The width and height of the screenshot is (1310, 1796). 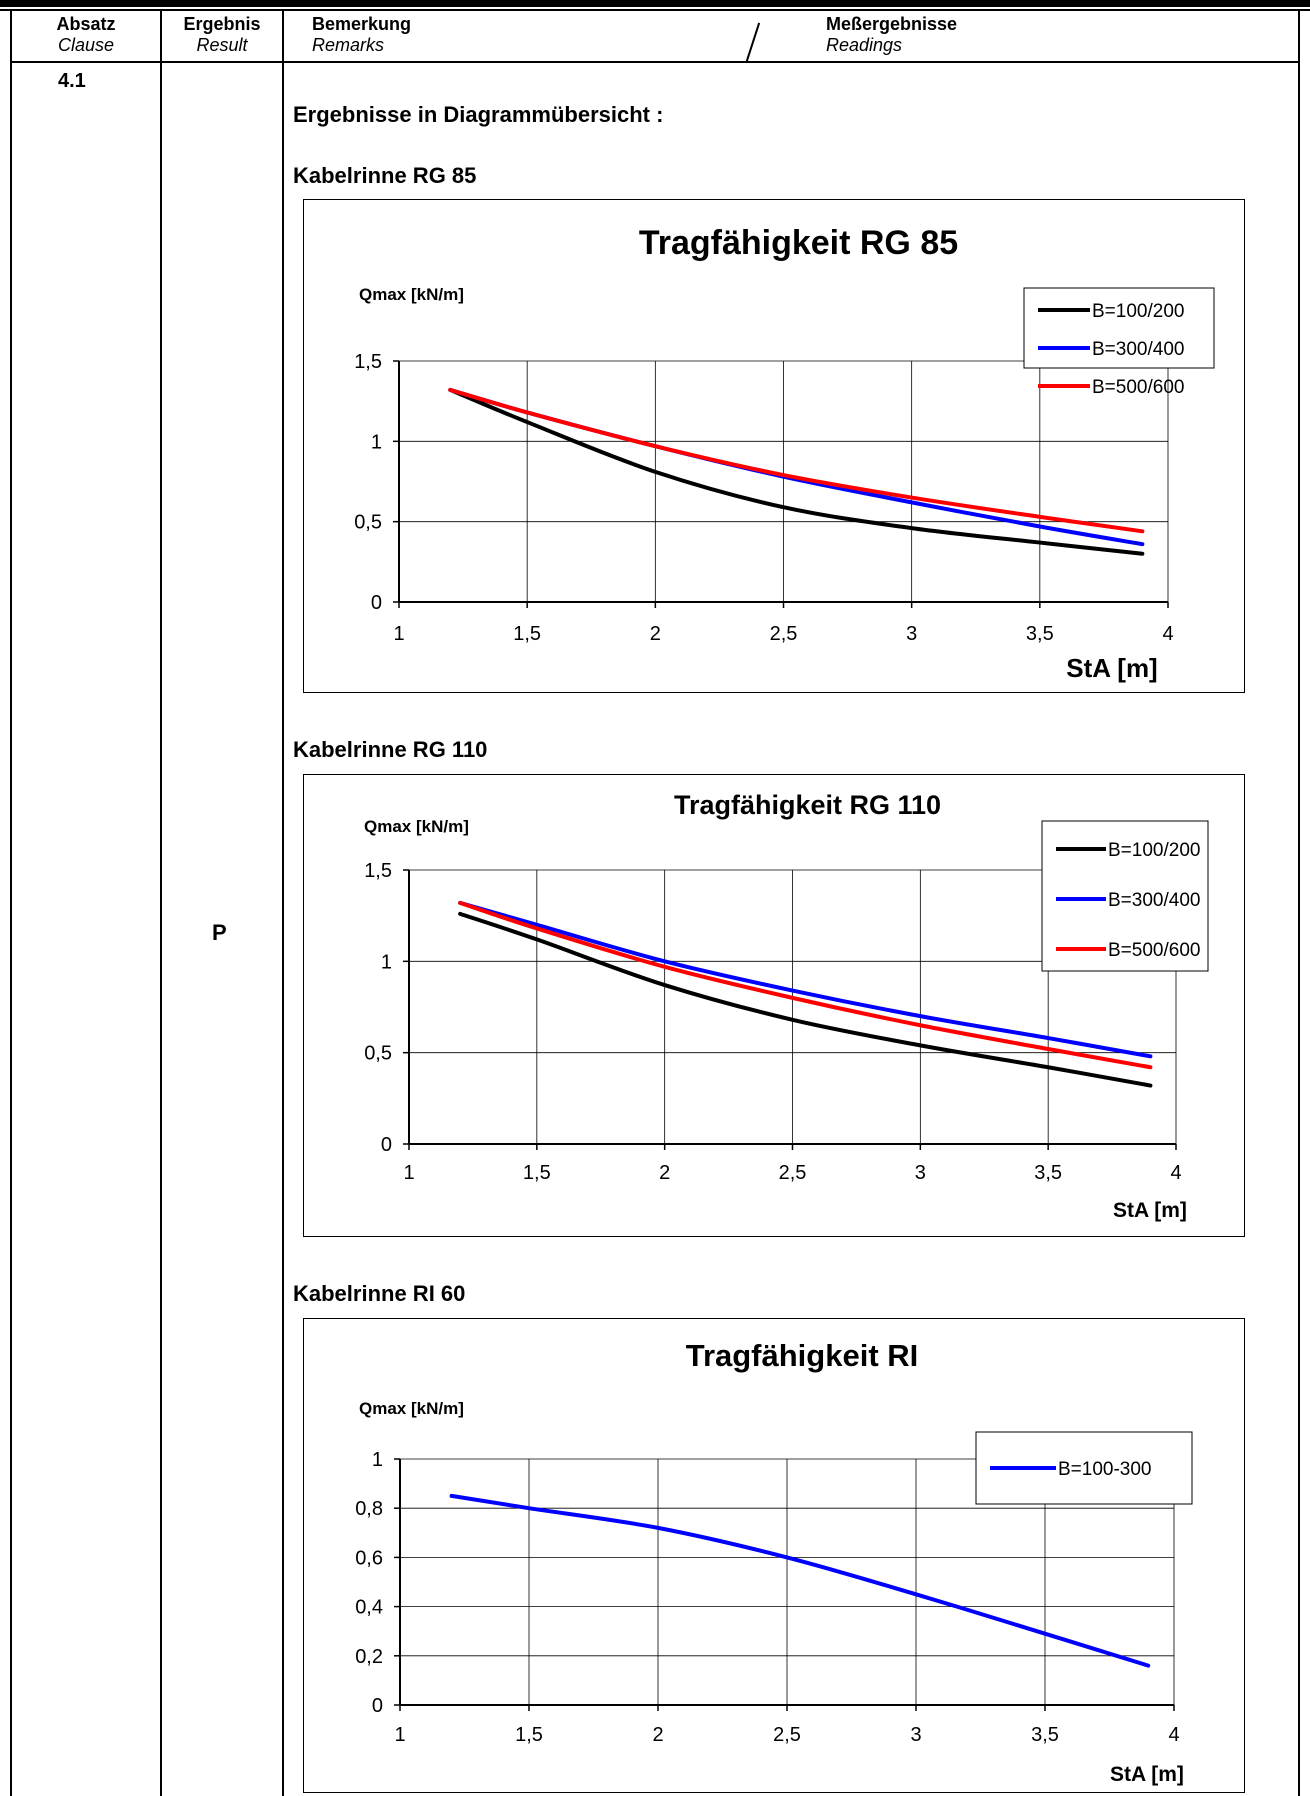 I want to click on chart0-y-tick-label: 1,5, so click(x=368, y=362).